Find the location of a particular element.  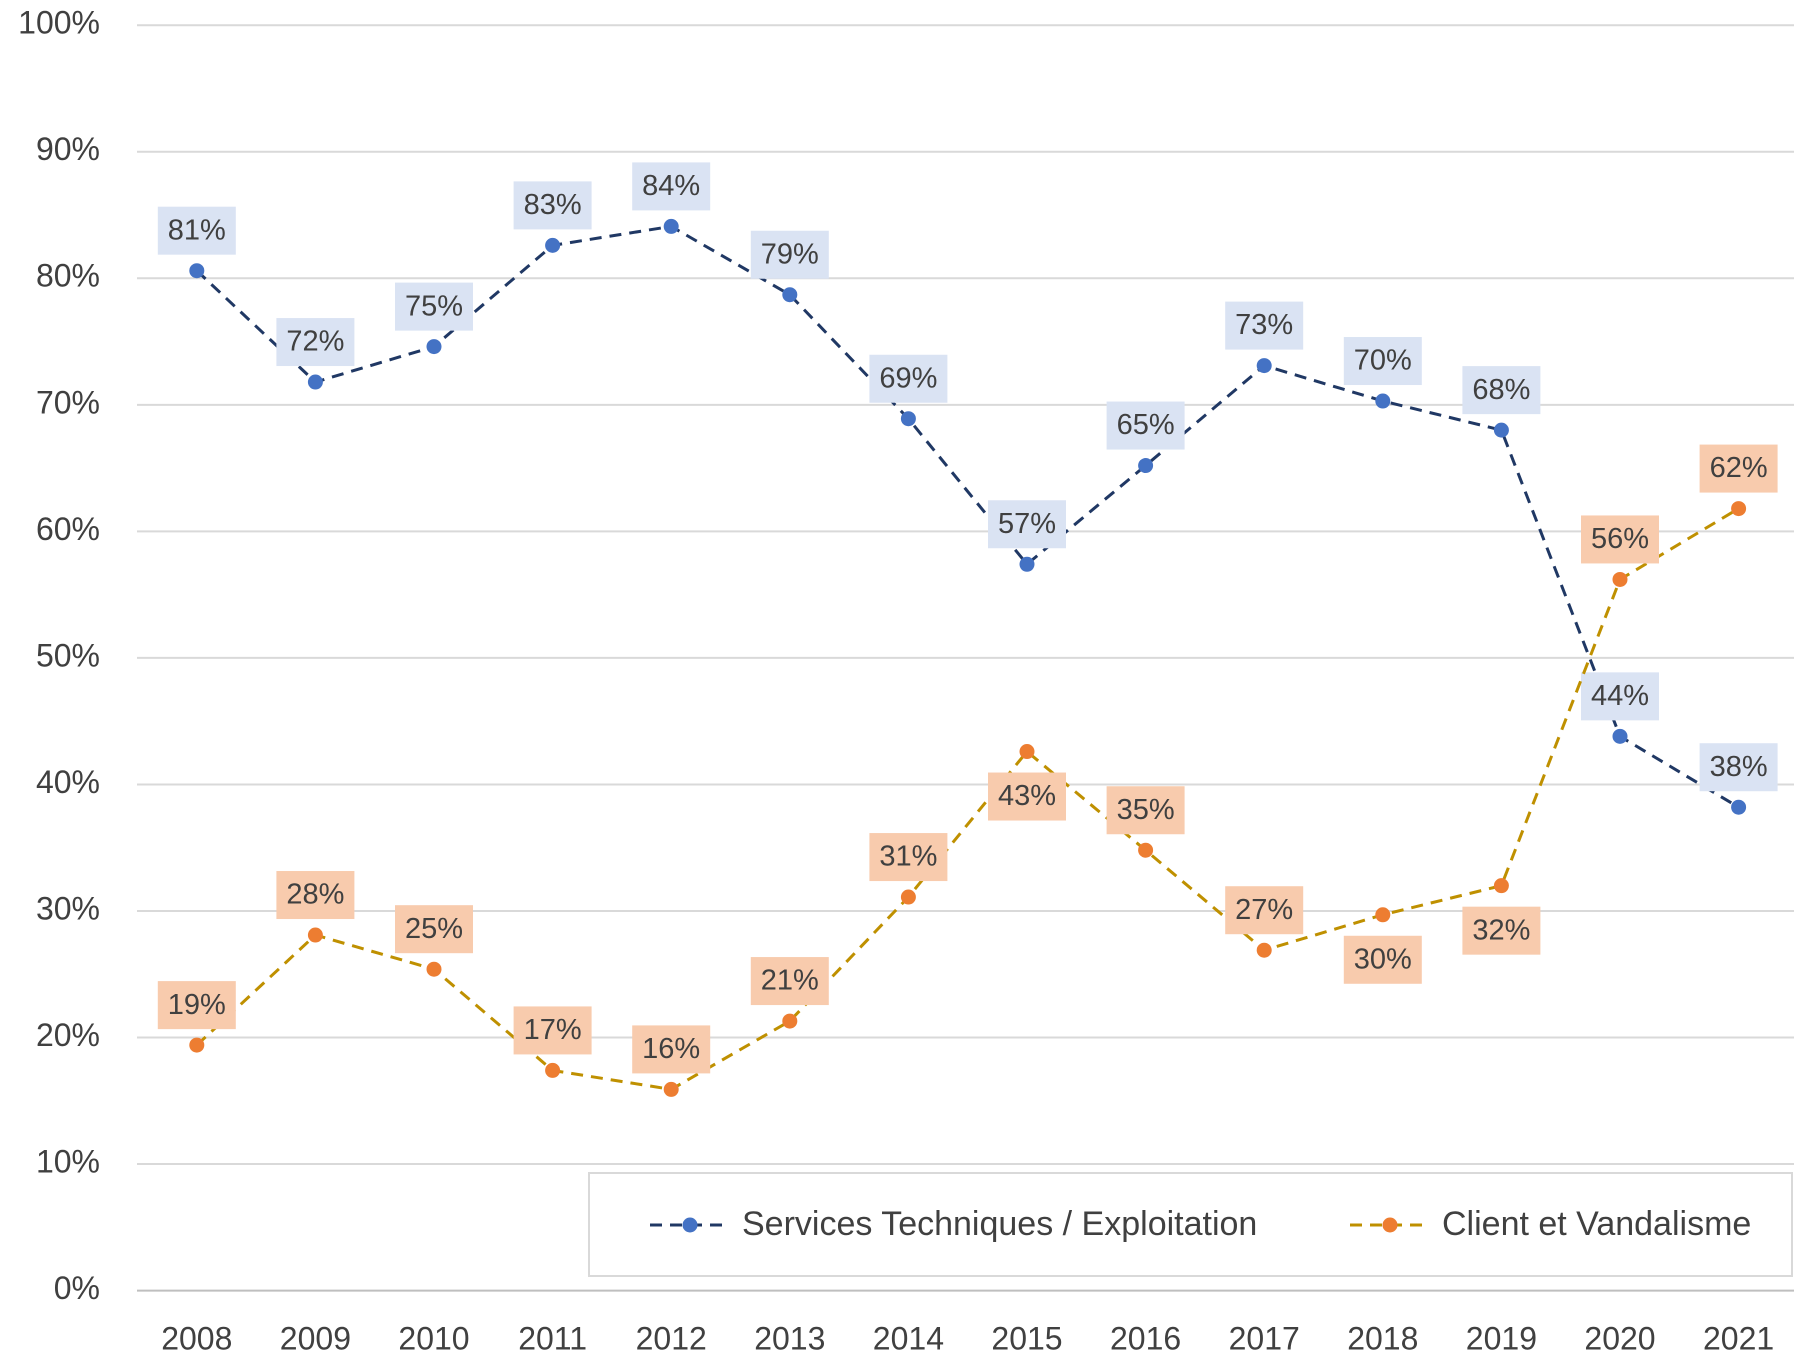

x-tick-label: 2013 is located at coordinates (789, 1338).